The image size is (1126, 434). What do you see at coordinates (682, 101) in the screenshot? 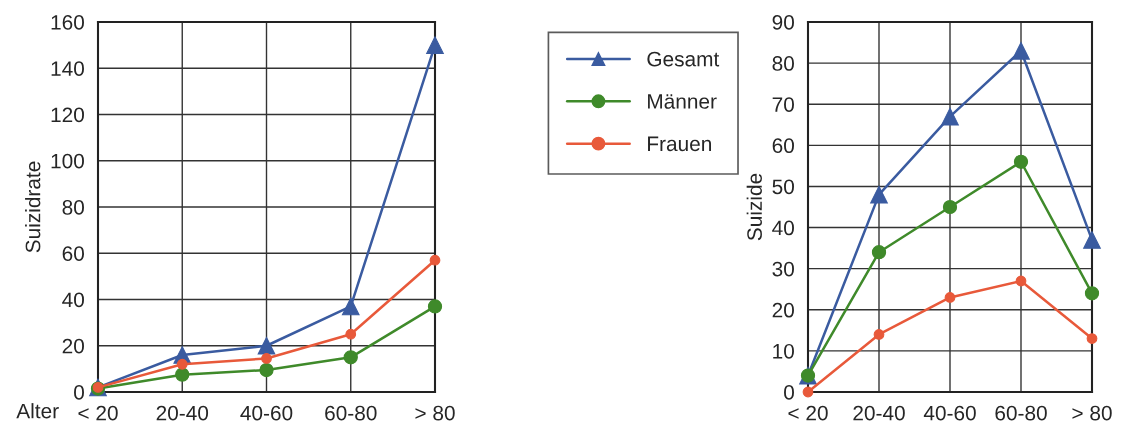
I see `legend-label: Männer` at bounding box center [682, 101].